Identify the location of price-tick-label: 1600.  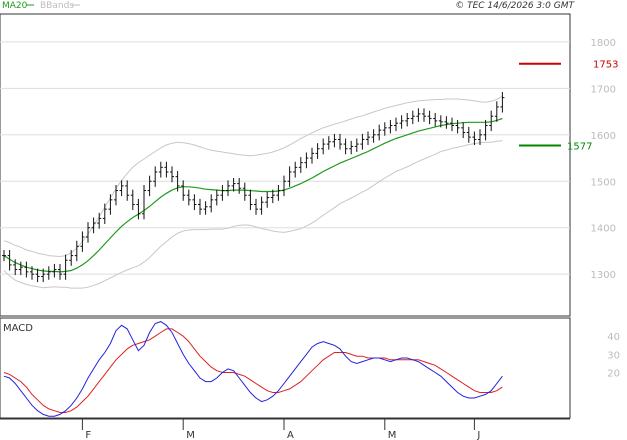
(603, 136).